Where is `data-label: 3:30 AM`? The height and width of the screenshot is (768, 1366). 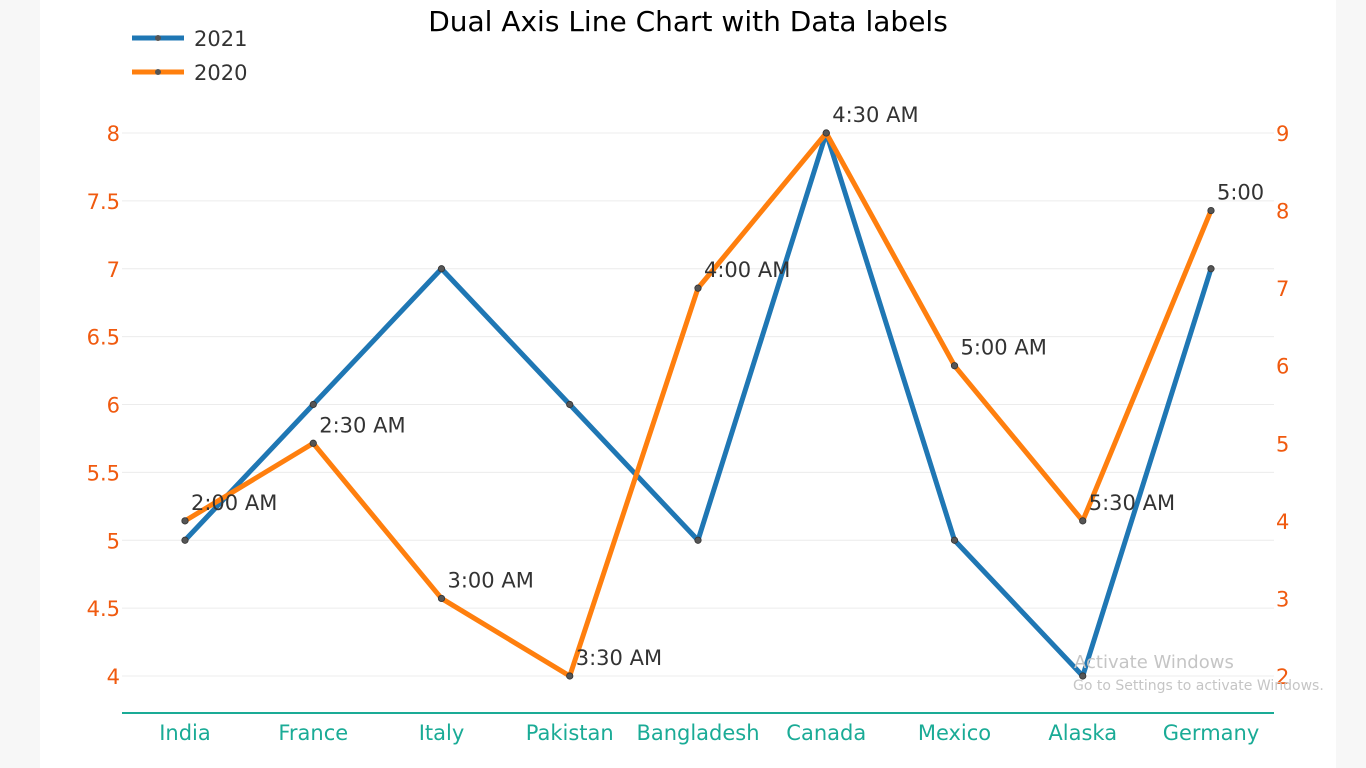 data-label: 3:30 AM is located at coordinates (619, 658).